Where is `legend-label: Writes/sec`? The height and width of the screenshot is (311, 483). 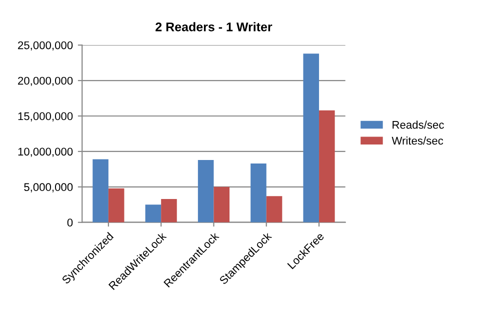
legend-label: Writes/sec is located at coordinates (418, 140).